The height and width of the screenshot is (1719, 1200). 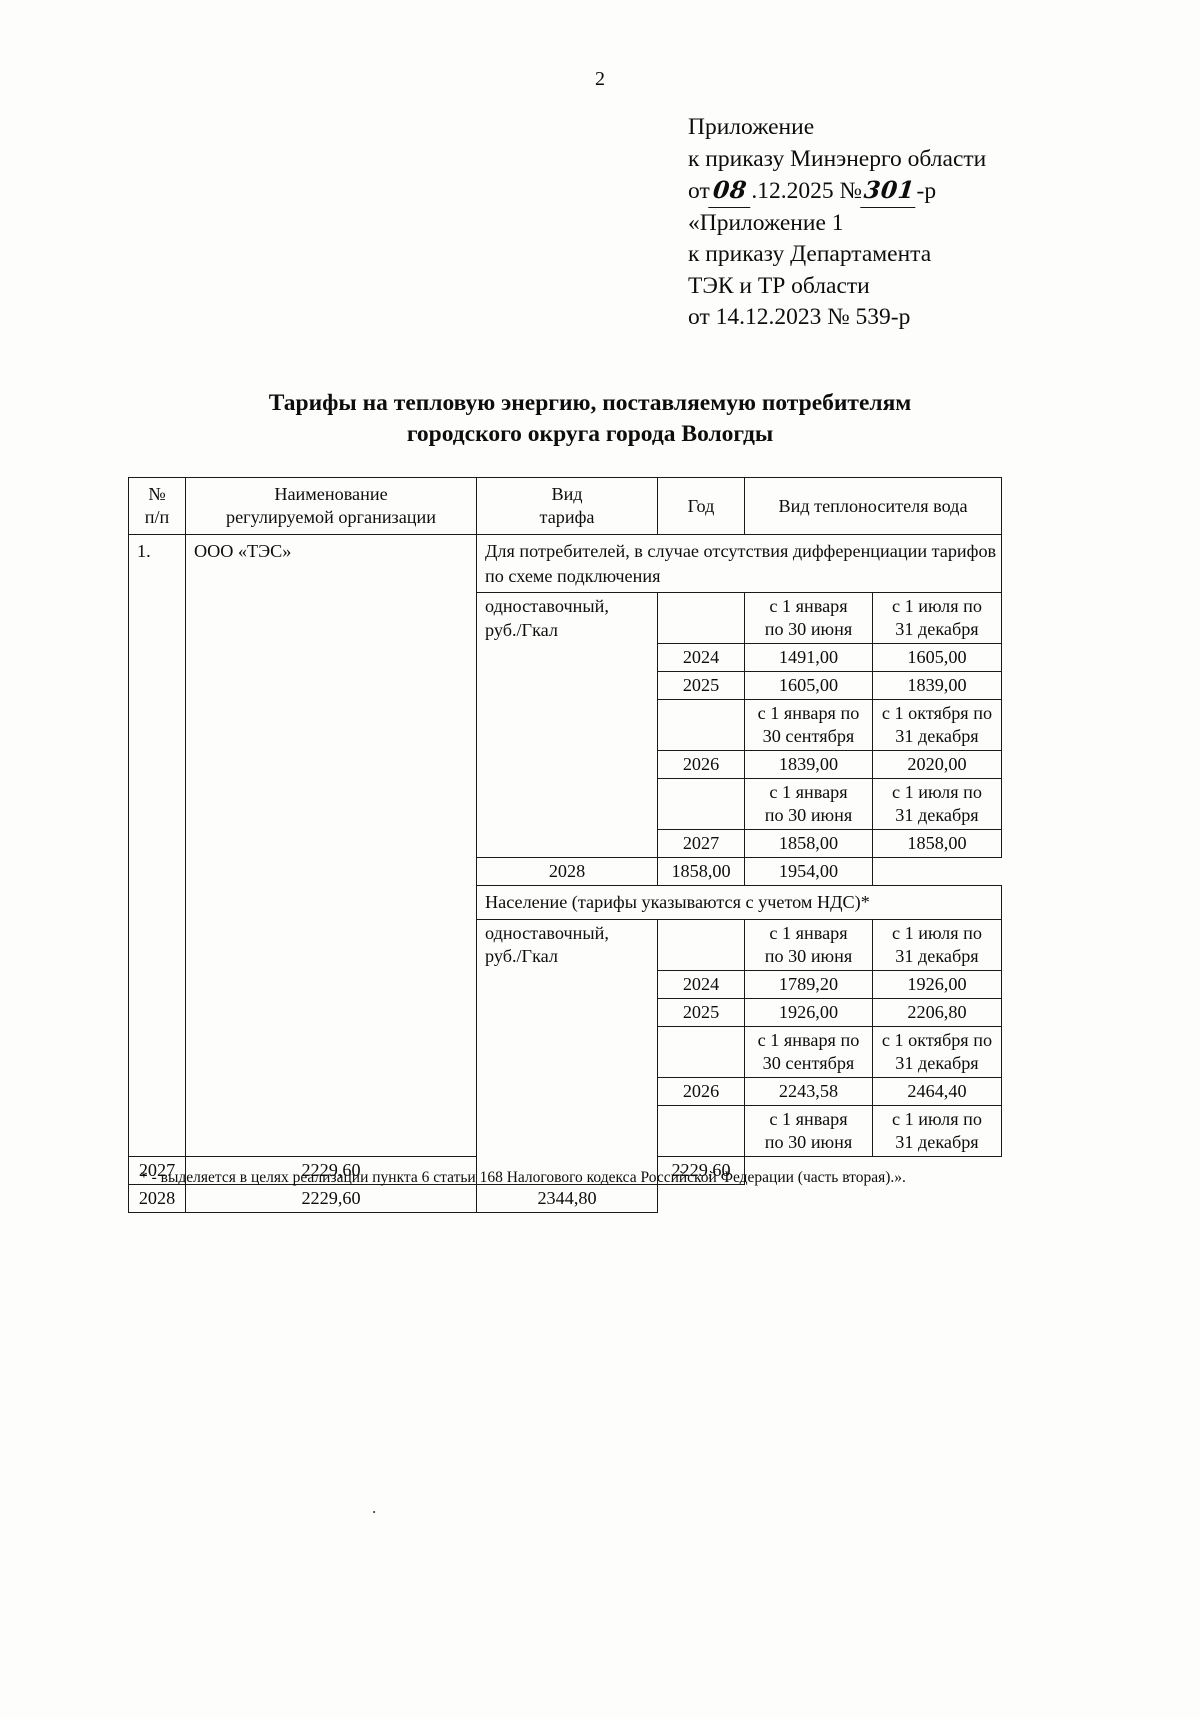 I want to click on cell-value-period-1: 1605,00, so click(x=808, y=685).